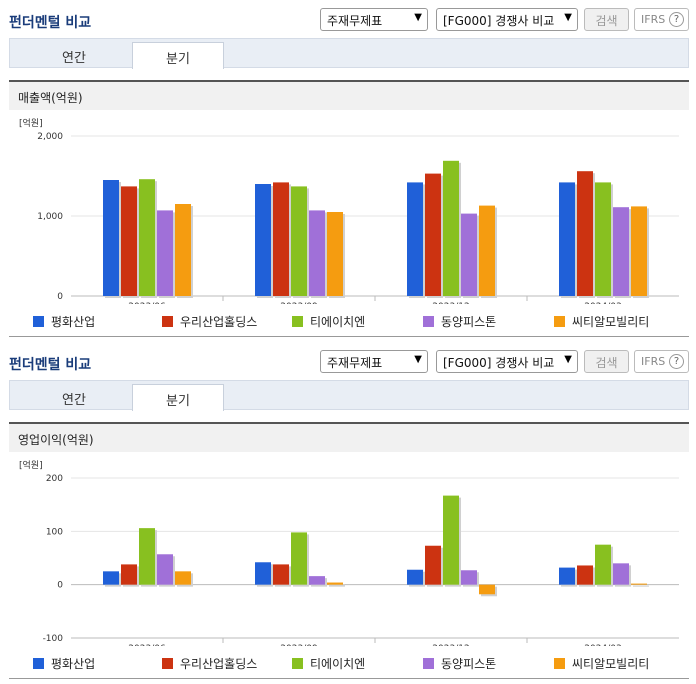 The width and height of the screenshot is (696, 684). What do you see at coordinates (349, 95) in the screenshot?
I see `chart-subtitle: 매출액(억원)` at bounding box center [349, 95].